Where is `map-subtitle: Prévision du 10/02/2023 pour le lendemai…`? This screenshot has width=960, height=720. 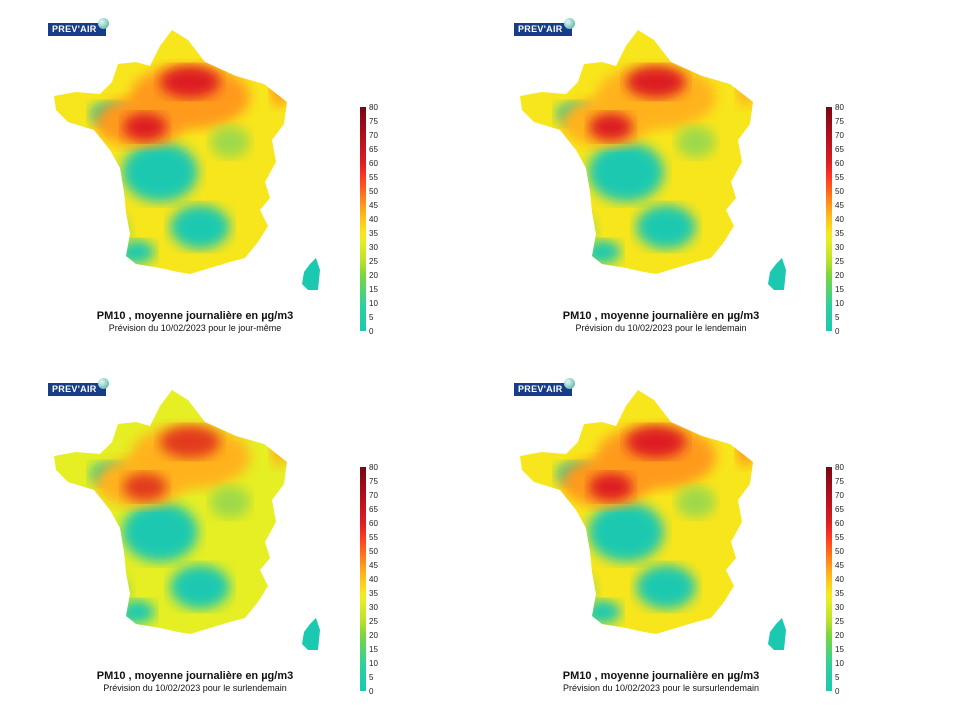 map-subtitle: Prévision du 10/02/2023 pour le lendemai… is located at coordinates (661, 328).